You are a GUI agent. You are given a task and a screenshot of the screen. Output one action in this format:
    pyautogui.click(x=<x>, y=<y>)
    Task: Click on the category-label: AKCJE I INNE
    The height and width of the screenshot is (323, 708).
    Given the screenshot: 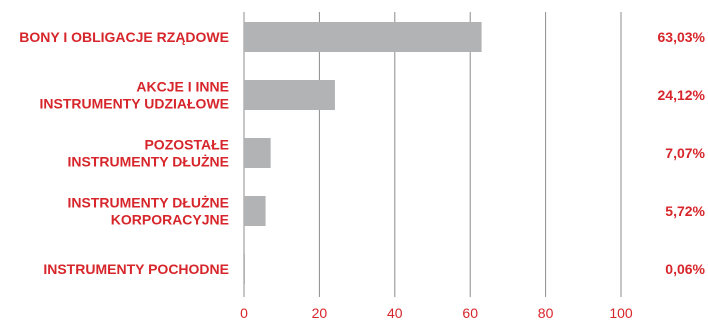 What is the action you would take?
    pyautogui.click(x=182, y=87)
    